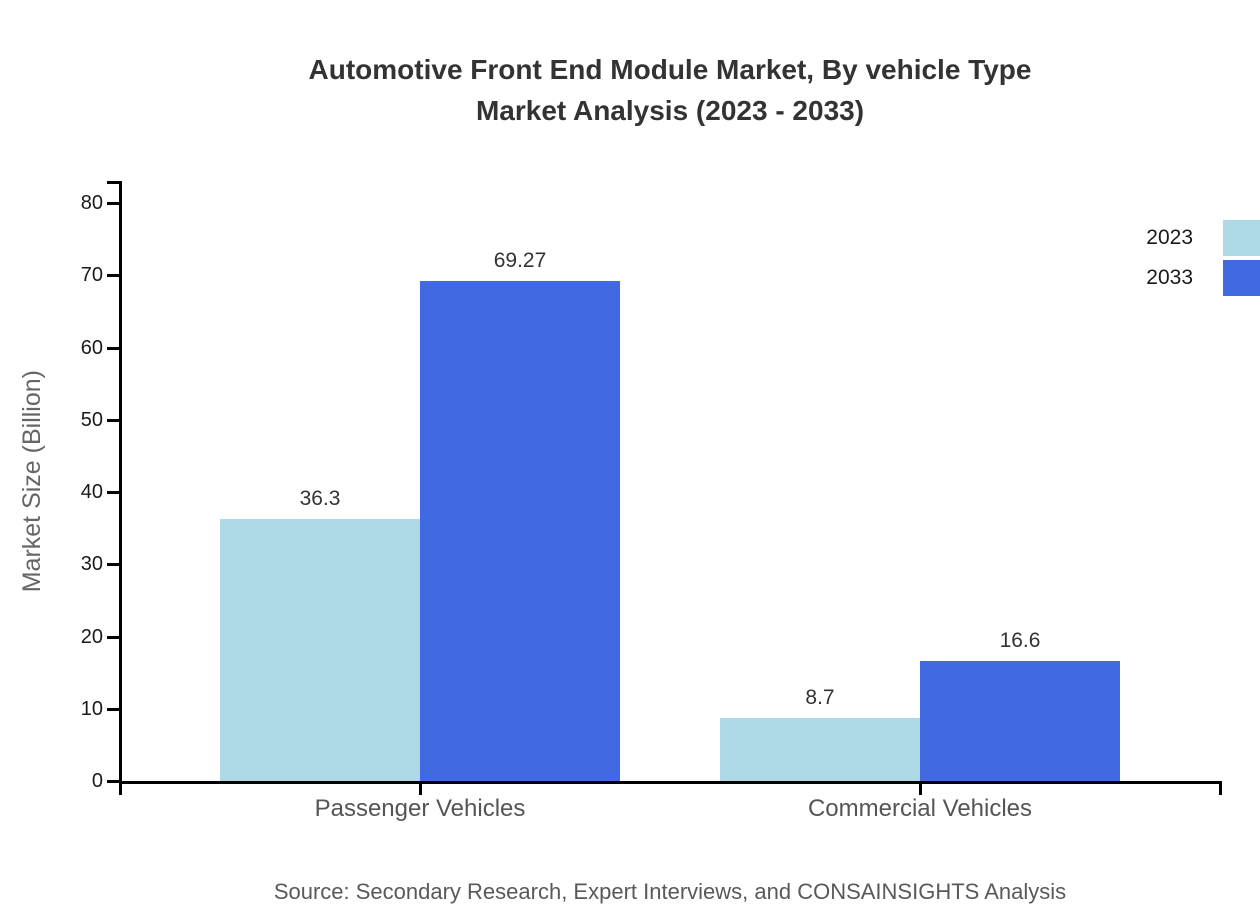  What do you see at coordinates (1203, 278) in the screenshot?
I see `legend-entry-2033: 2033` at bounding box center [1203, 278].